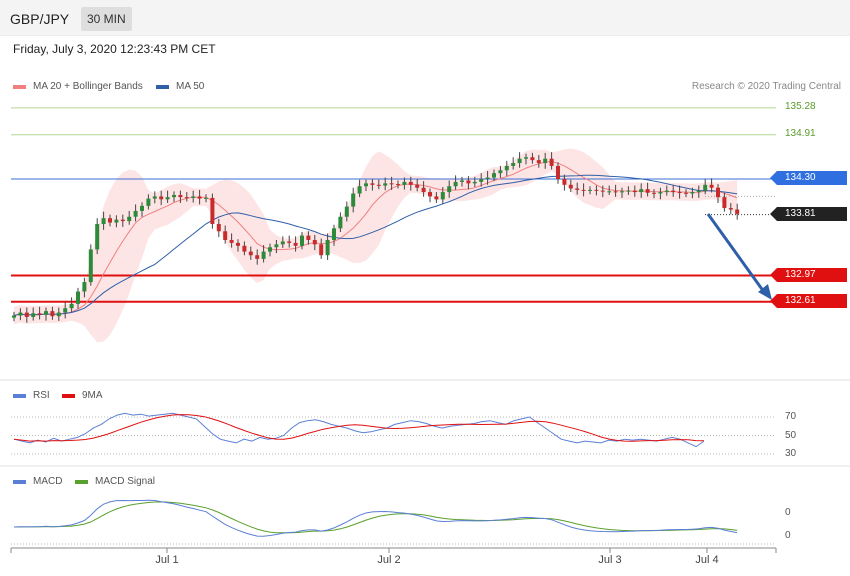  What do you see at coordinates (106, 19) in the screenshot?
I see `timeframe-button: 30 MIN` at bounding box center [106, 19].